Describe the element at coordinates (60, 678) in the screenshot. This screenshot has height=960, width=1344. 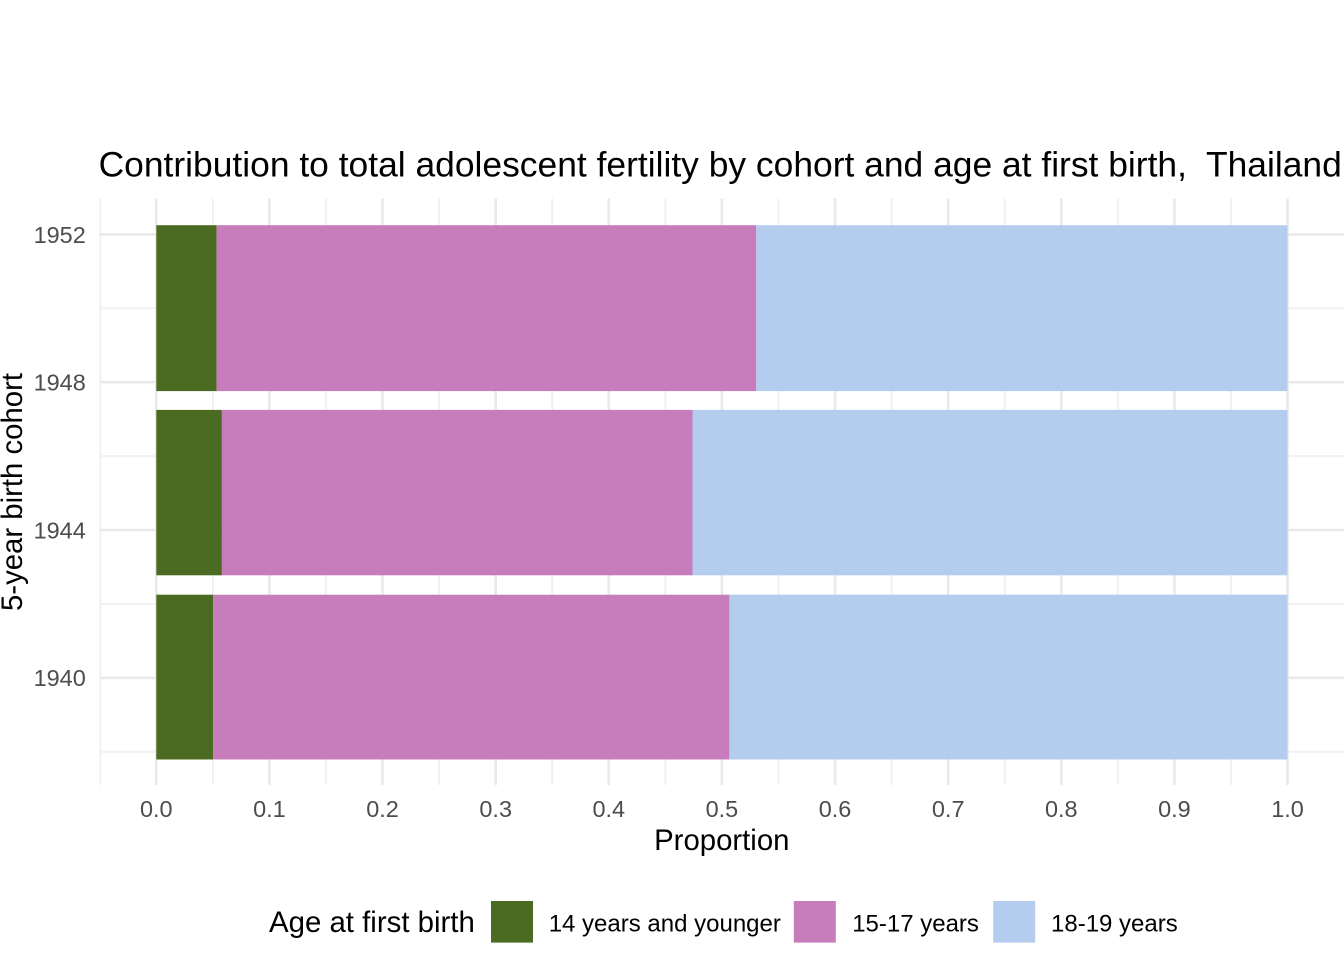
I see `svg-text: 1940` at that location.